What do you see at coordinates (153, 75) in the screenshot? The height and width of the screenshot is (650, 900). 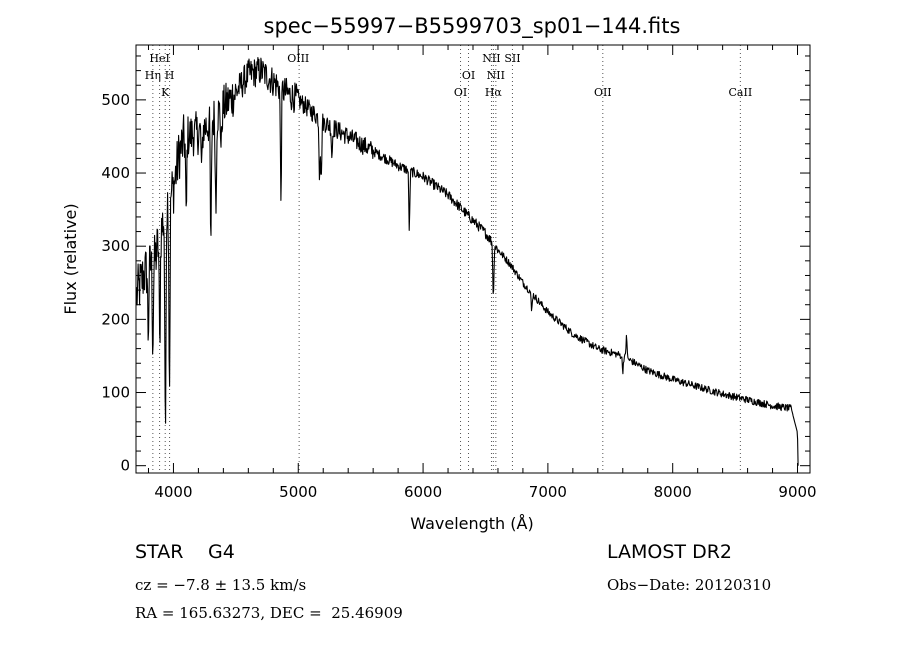 I see `marker-label: Hη` at bounding box center [153, 75].